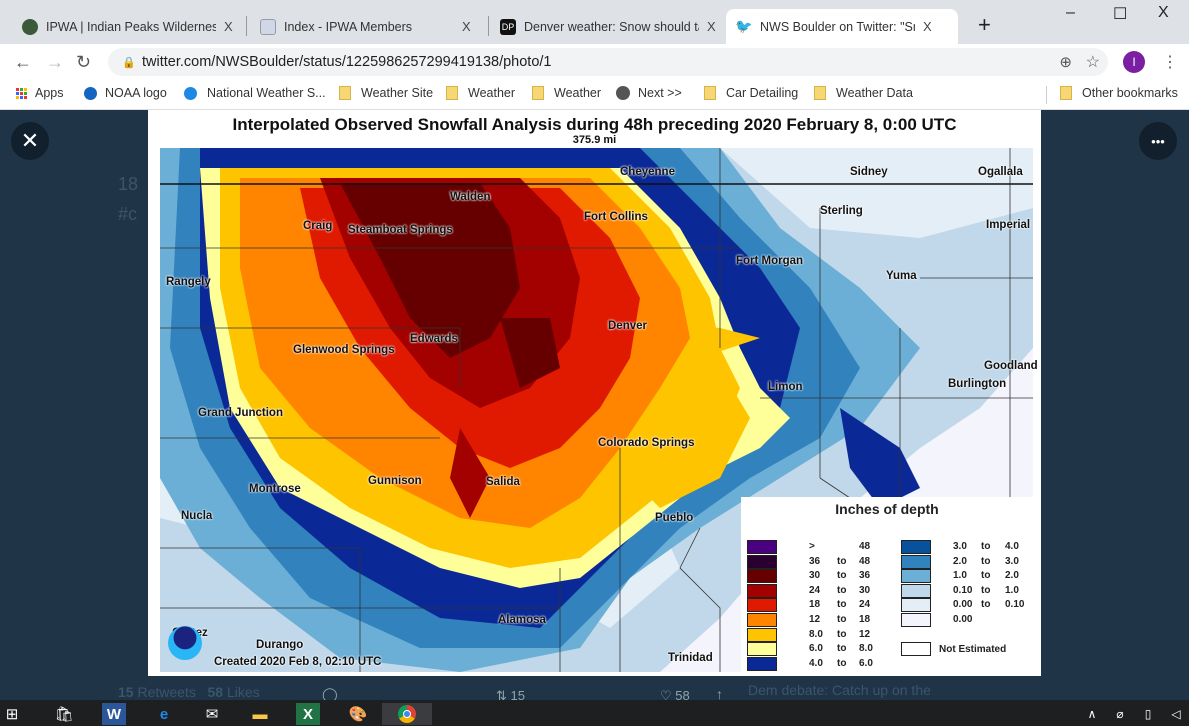 The image size is (1189, 726). I want to click on show-hidden-icons: ∧, so click(1092, 714).